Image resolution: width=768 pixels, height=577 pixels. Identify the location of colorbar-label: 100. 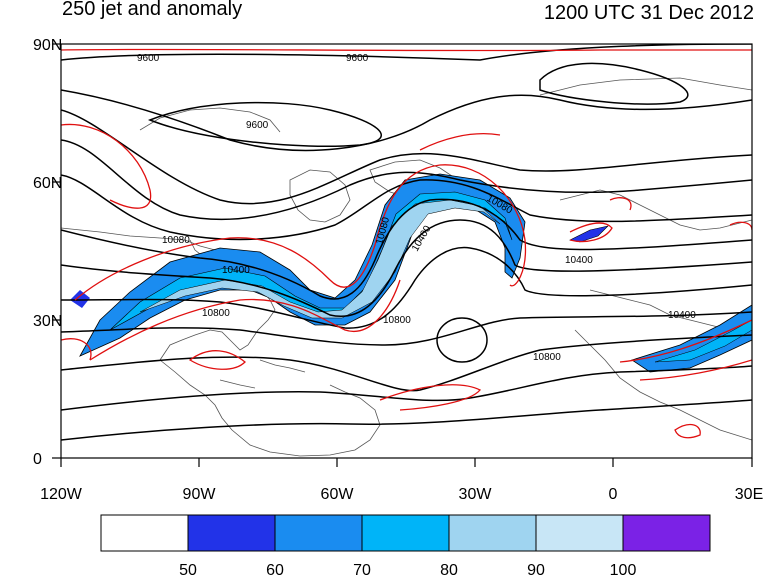
(623, 569).